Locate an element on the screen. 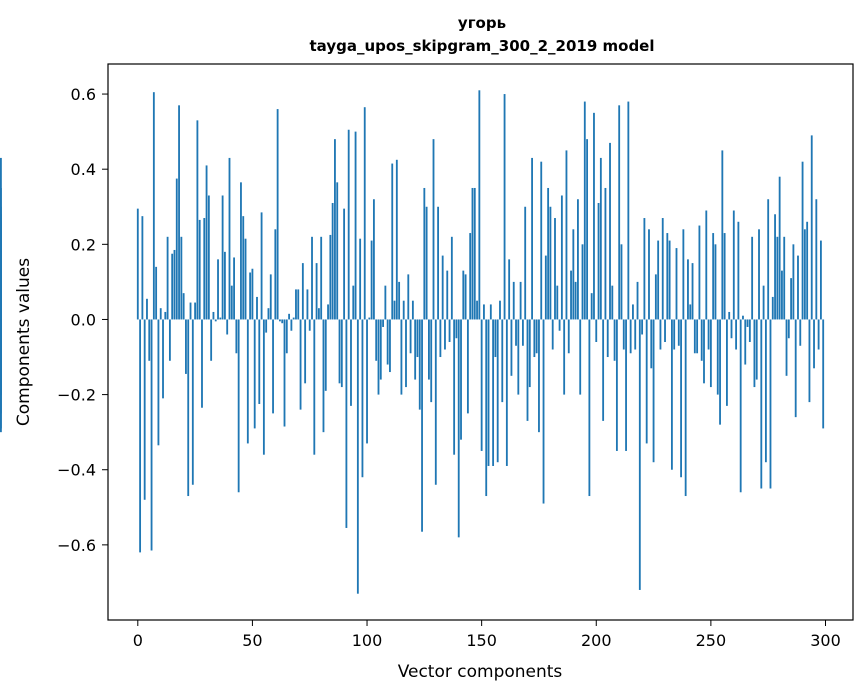 The width and height of the screenshot is (867, 696). y-tick-label: −0.6 is located at coordinates (76, 545).